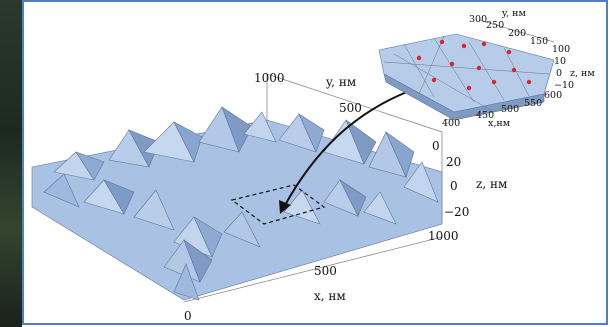 The image size is (610, 327). Describe the element at coordinates (474, 65) in the screenshot. I see `inset-markers` at that location.